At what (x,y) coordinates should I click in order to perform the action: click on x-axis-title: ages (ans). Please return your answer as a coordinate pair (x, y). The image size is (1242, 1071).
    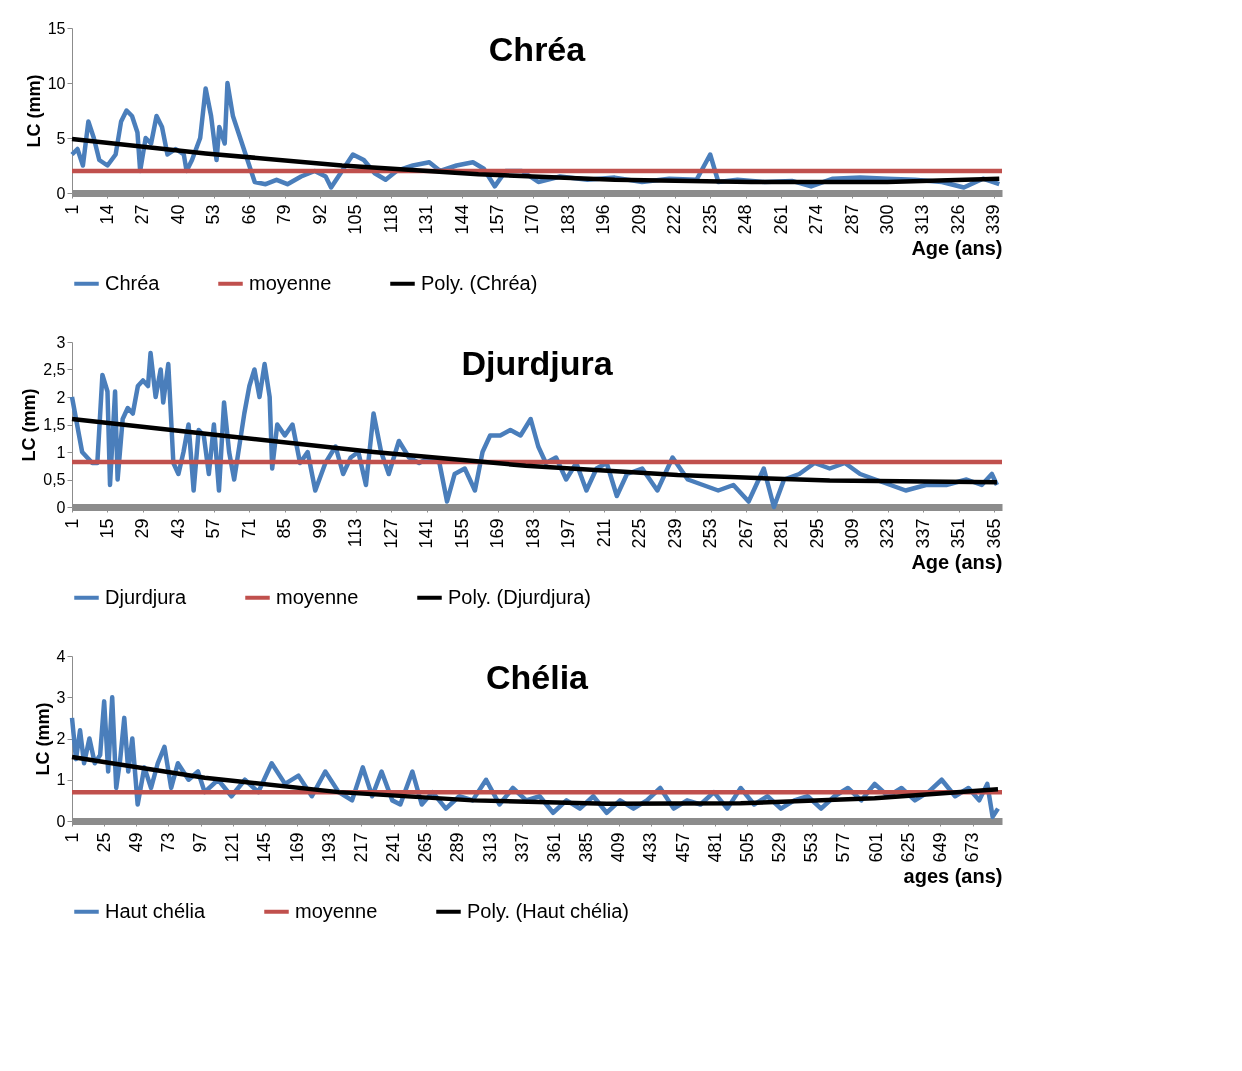
    Looking at the image, I should click on (953, 875).